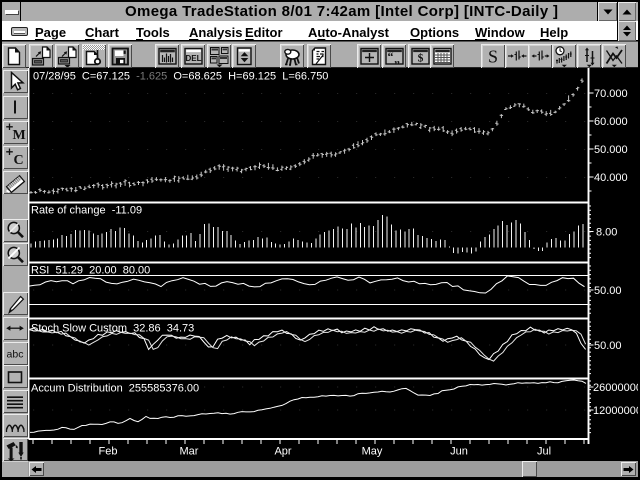  Describe the element at coordinates (189, 452) in the screenshot. I see `svg-text: Mar` at that location.